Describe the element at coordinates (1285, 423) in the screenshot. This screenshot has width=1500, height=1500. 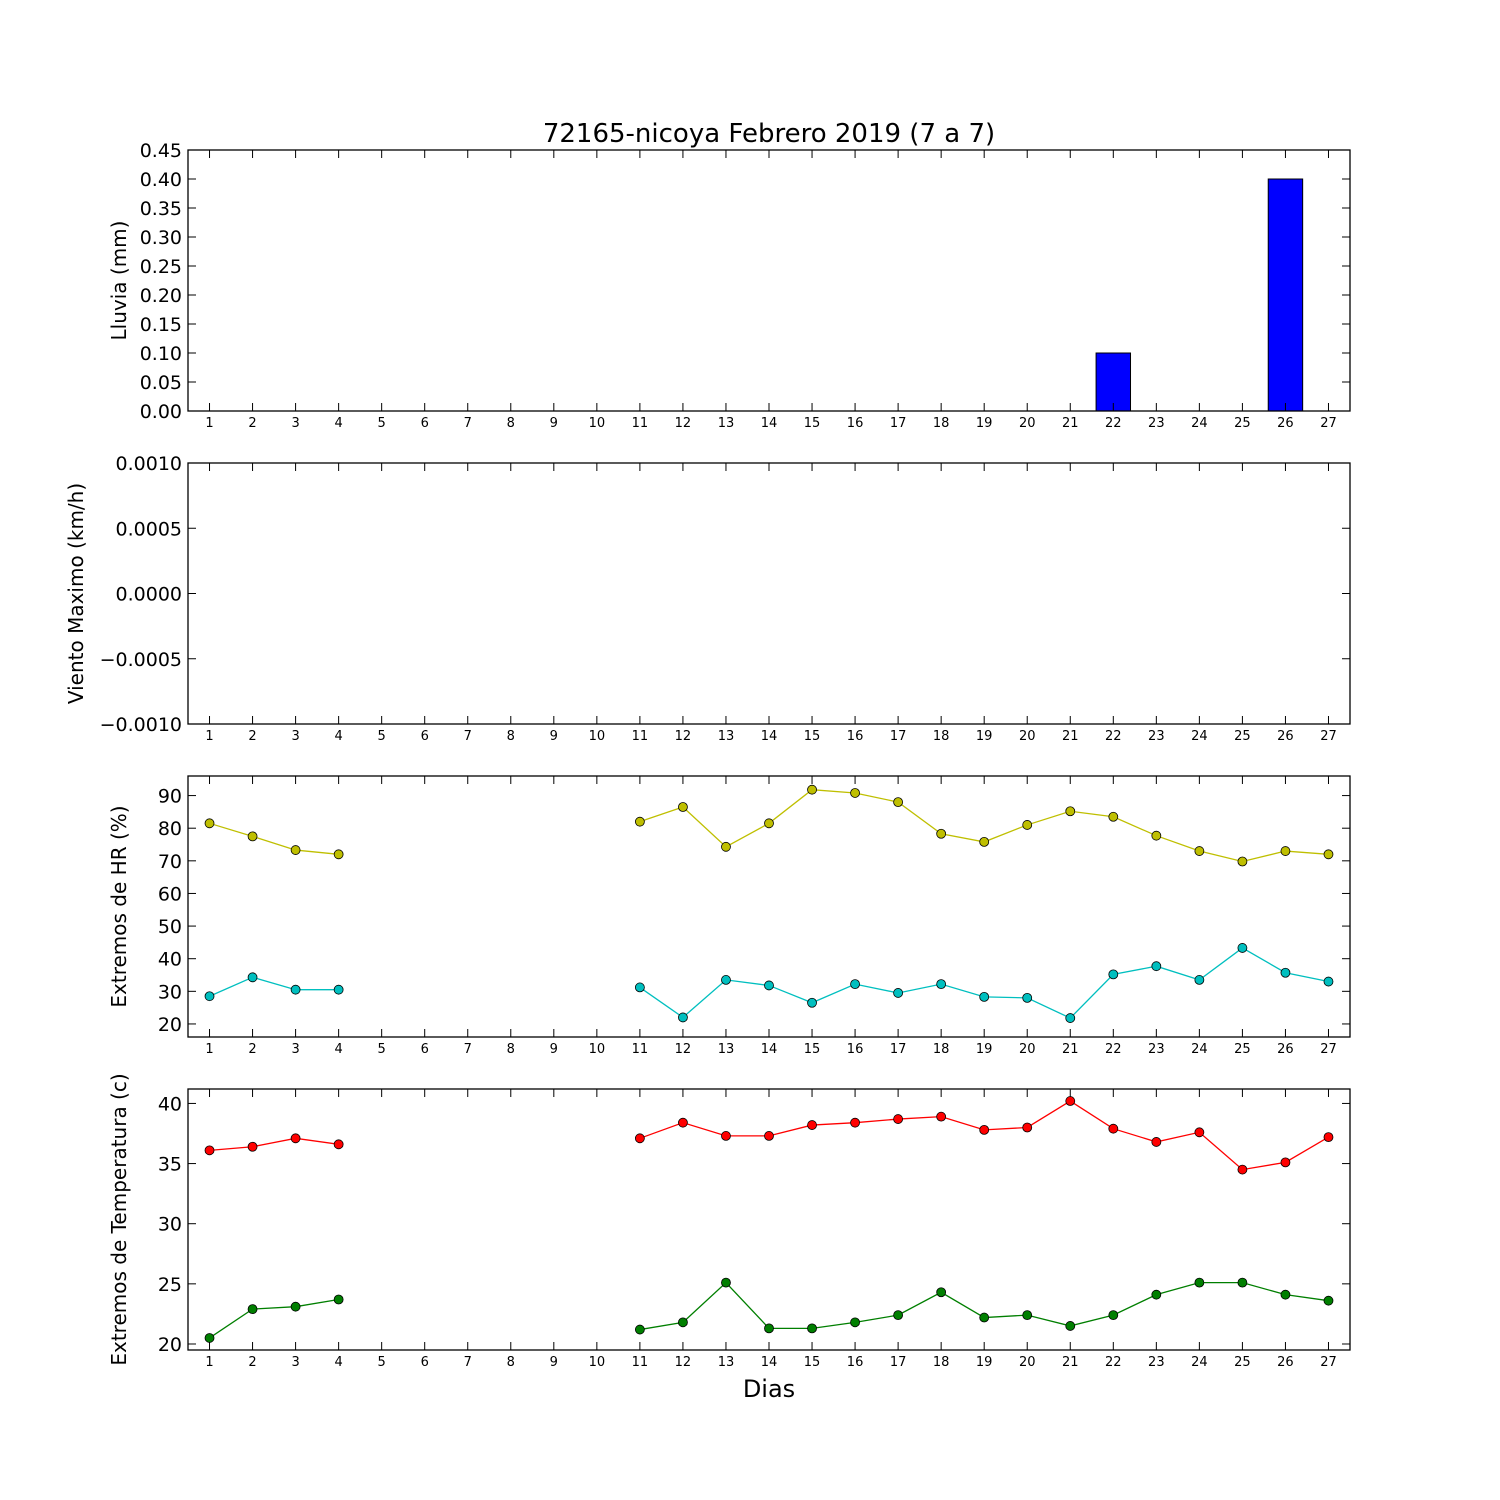
I see `xtick-label: 26` at that location.